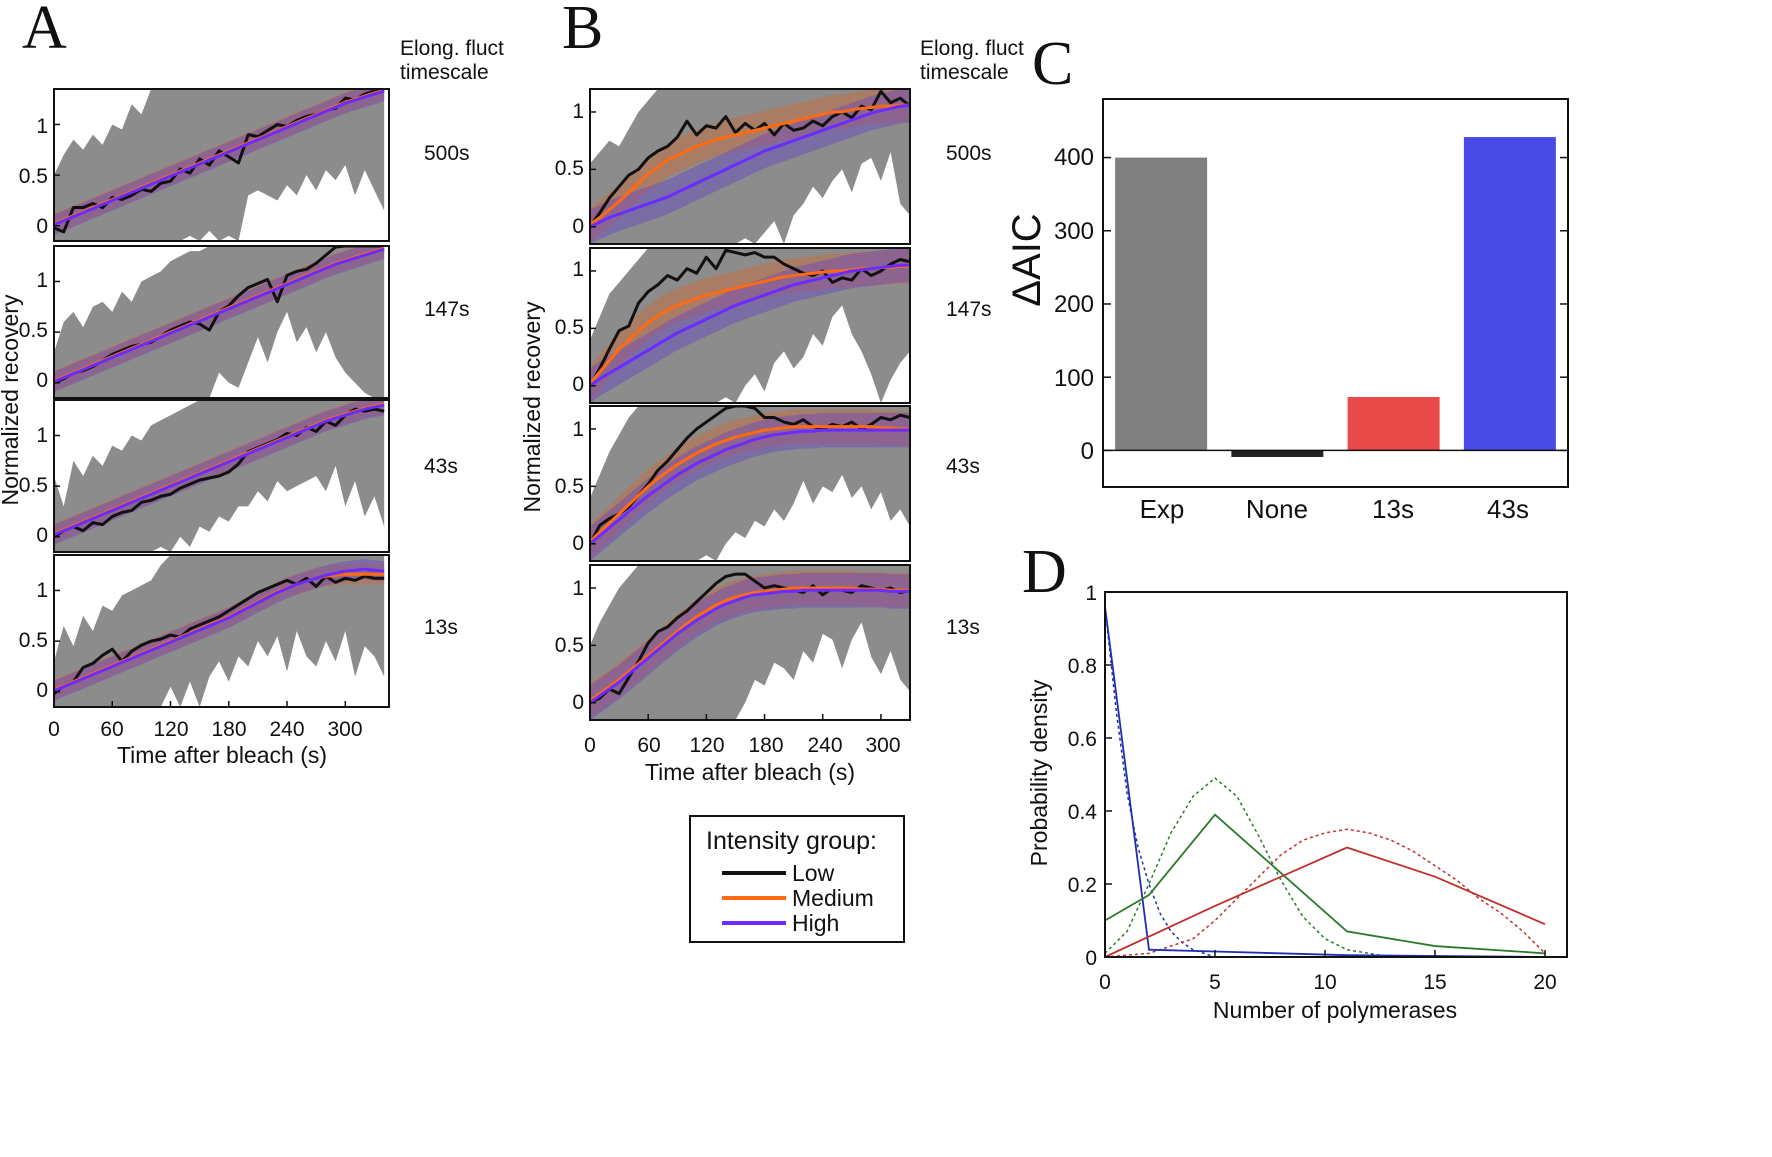 The width and height of the screenshot is (1772, 1157). Describe the element at coordinates (969, 153) in the screenshot. I see `panel-b-timescale-label: 500s` at that location.